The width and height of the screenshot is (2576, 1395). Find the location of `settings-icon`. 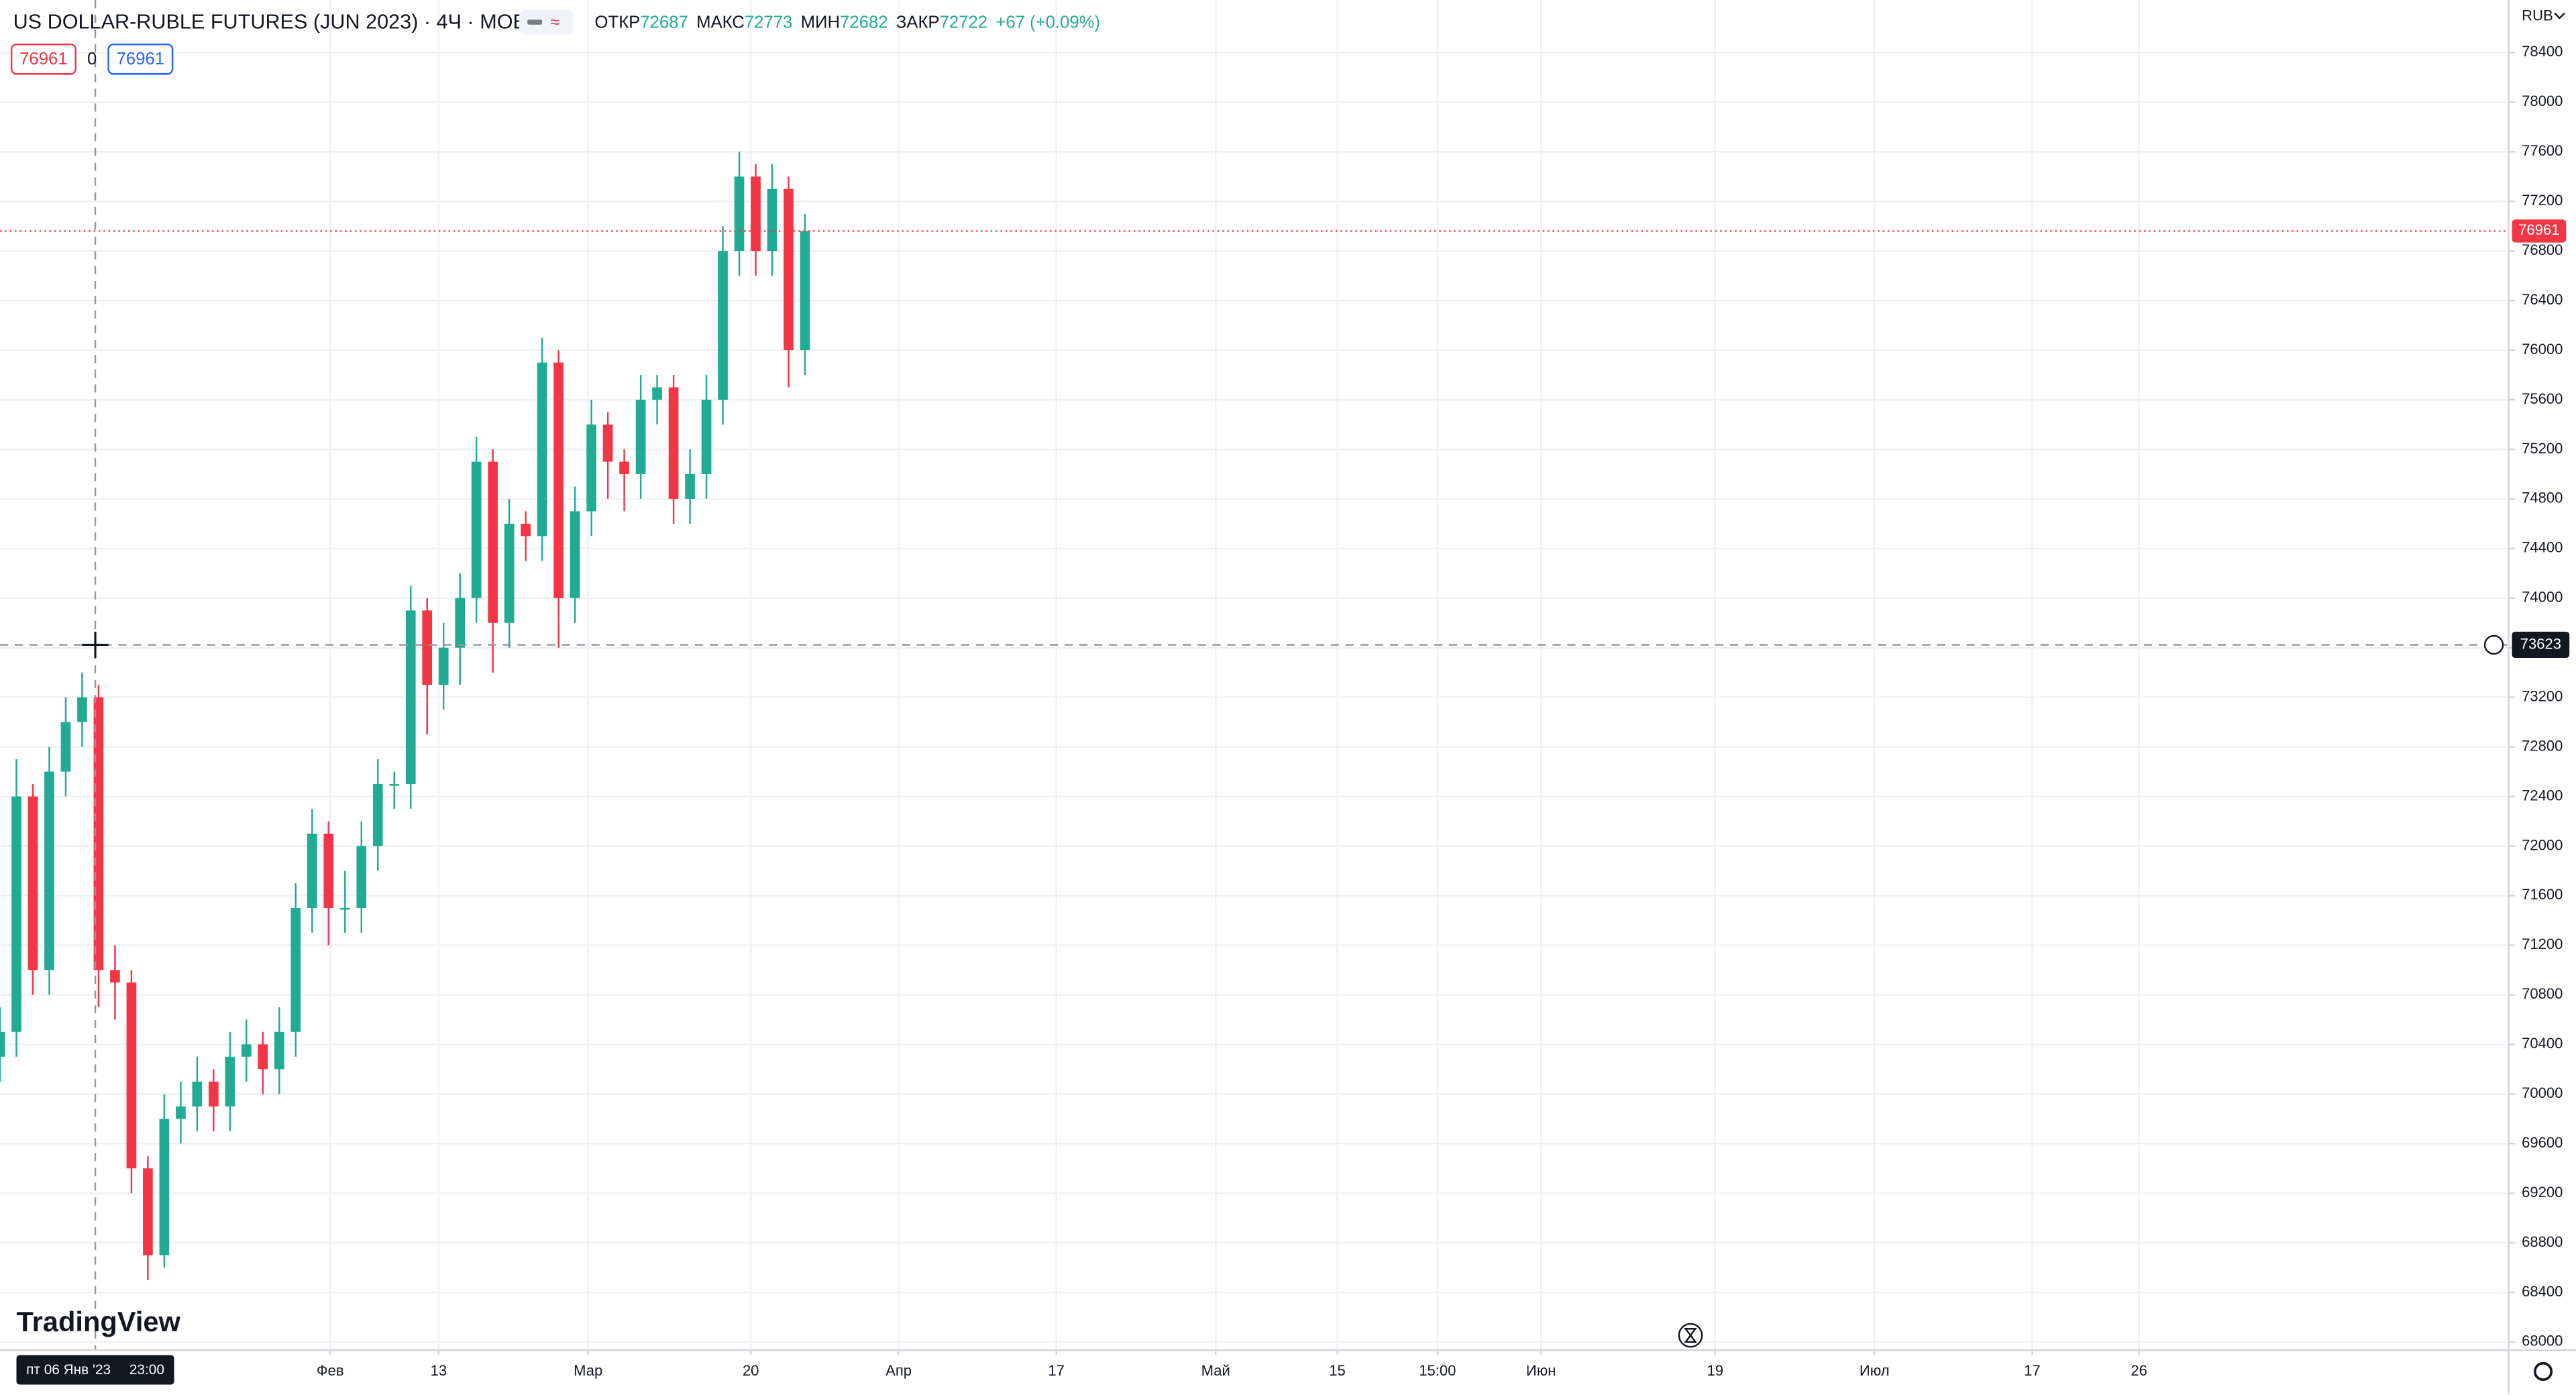

settings-icon is located at coordinates (2543, 1371).